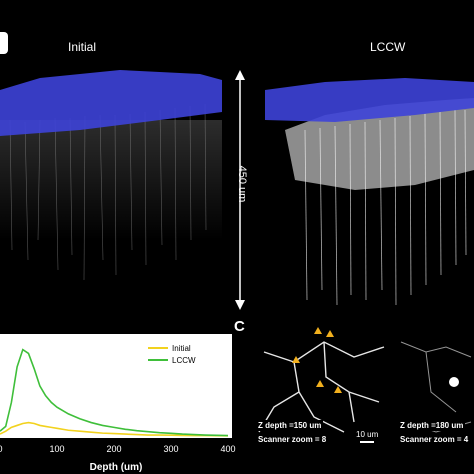 The height and width of the screenshot is (474, 474). Describe the element at coordinates (367, 434) in the screenshot. I see `micro-scalebar-label: 10 um` at that location.